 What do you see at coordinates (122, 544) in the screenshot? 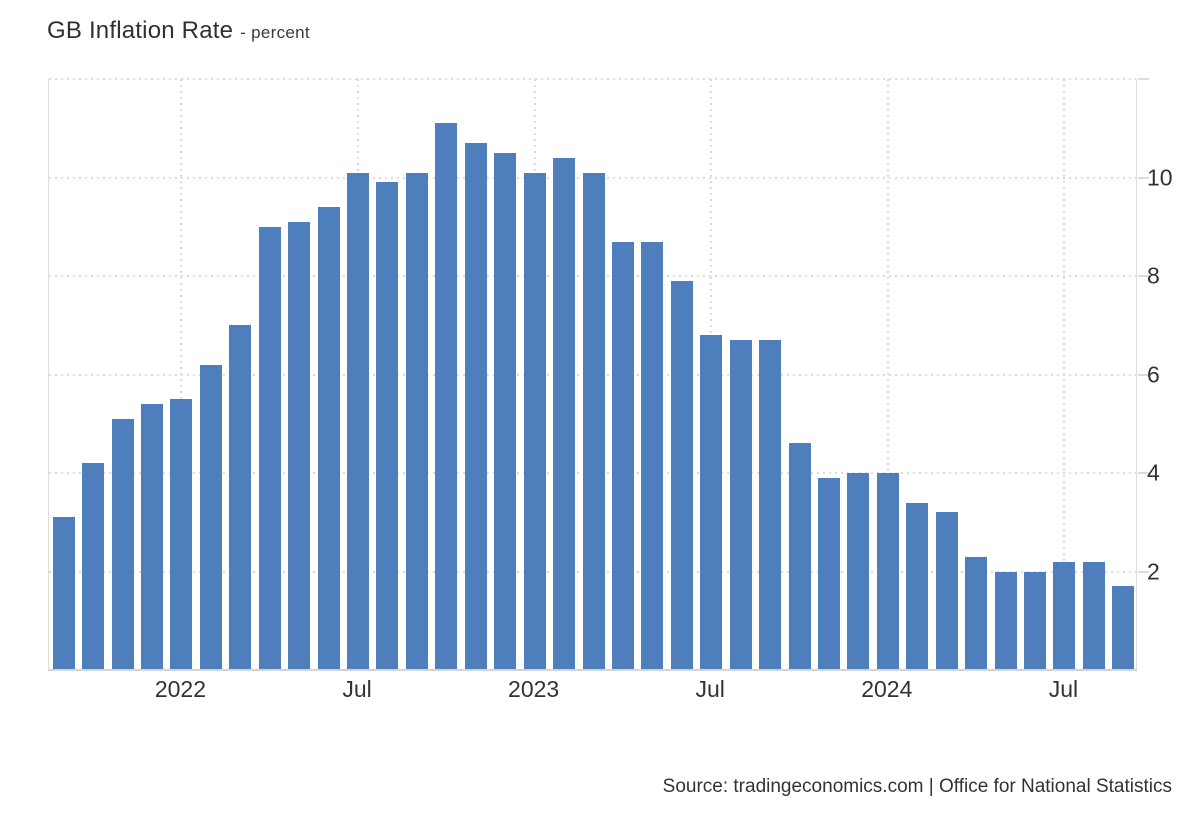
I see `bar-nov-2021` at bounding box center [122, 544].